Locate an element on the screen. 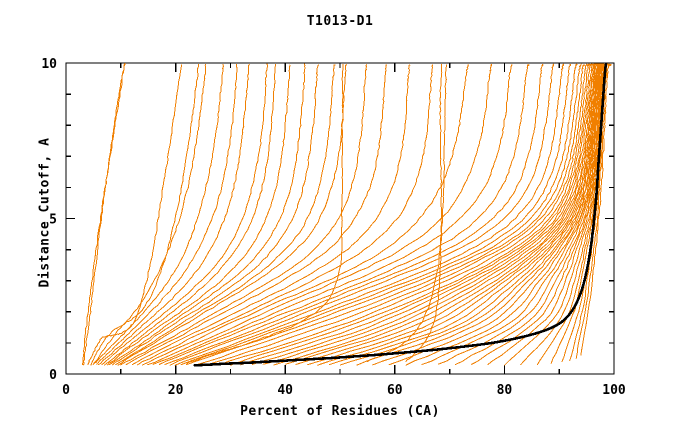 This screenshot has width=680, height=440. x-tick-label: 60 is located at coordinates (395, 390).